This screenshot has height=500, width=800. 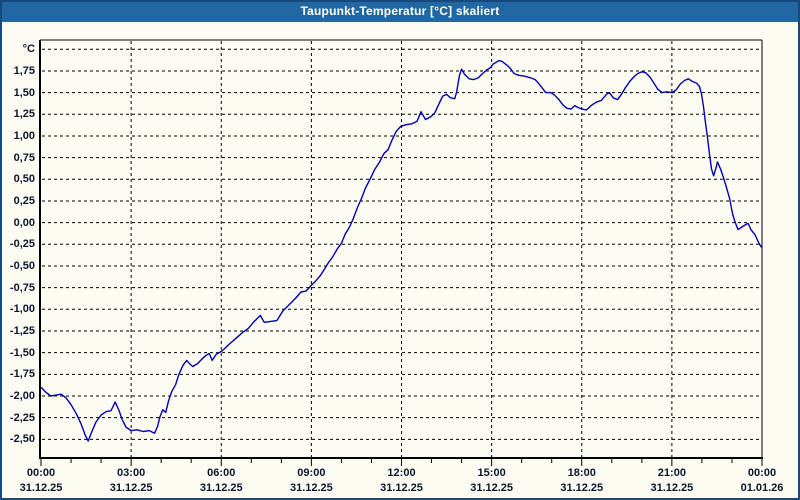 I want to click on y-axis-tick-label: -1,25, so click(x=22, y=330).